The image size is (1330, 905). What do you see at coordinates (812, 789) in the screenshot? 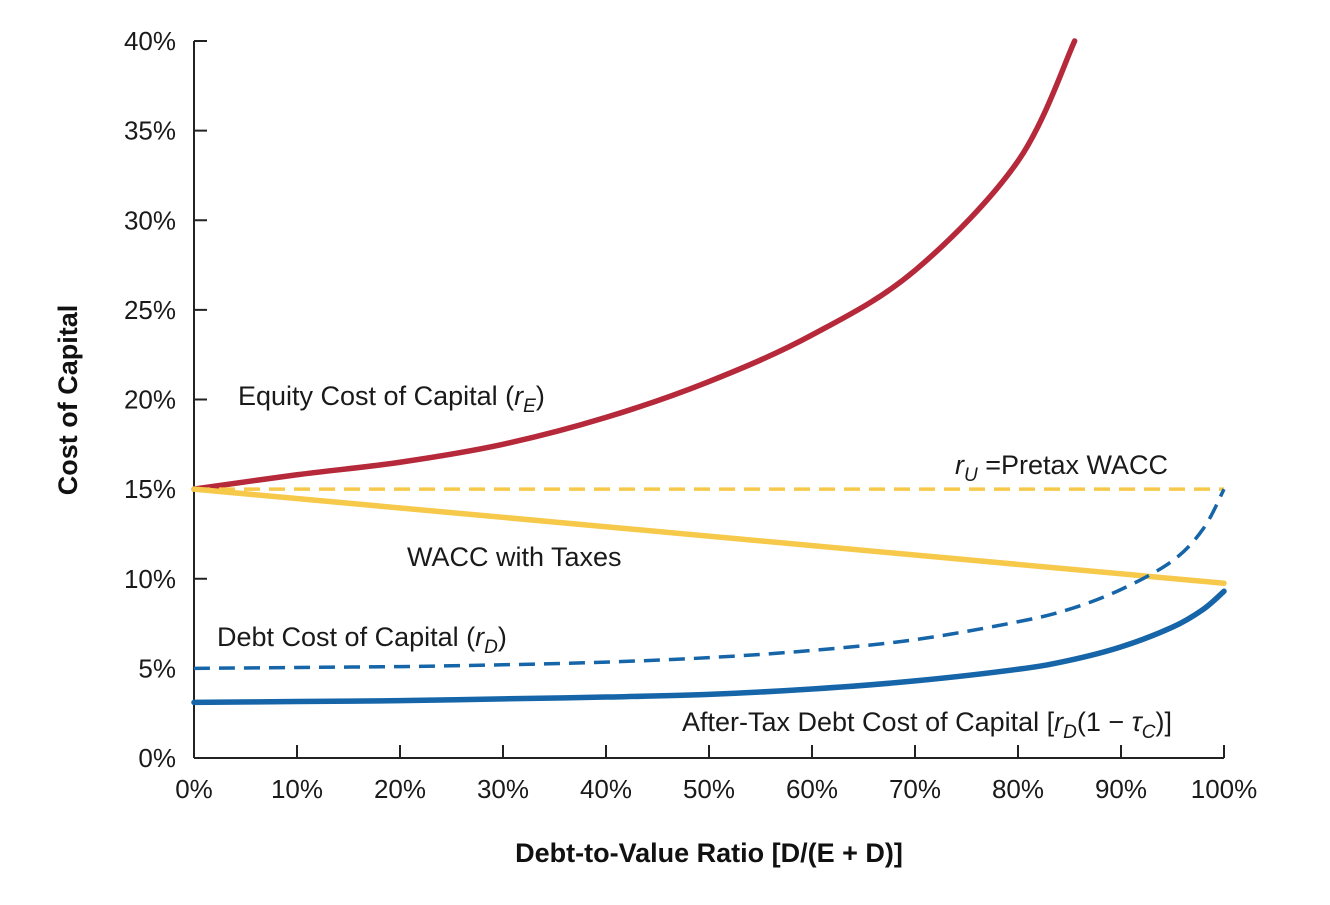
I see `x-tick-label: 60%` at bounding box center [812, 789].